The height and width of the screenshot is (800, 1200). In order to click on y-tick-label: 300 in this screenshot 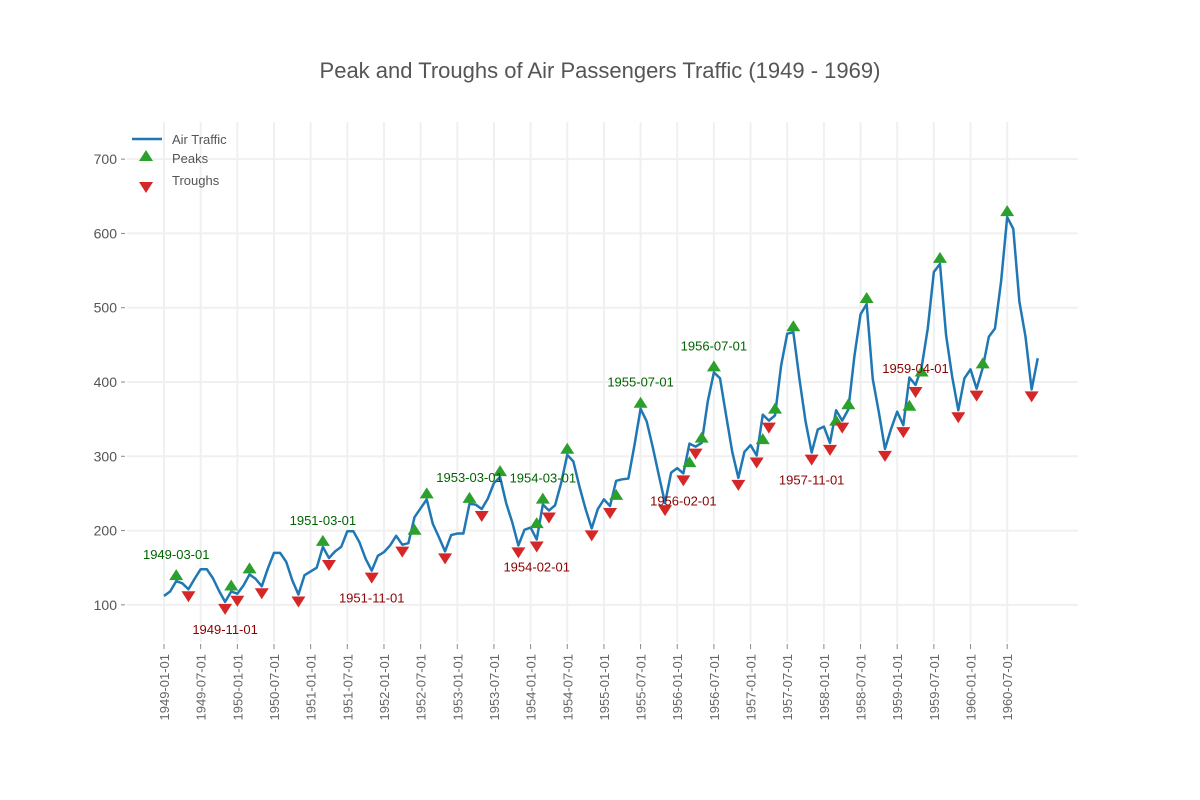, I will do `click(106, 456)`.